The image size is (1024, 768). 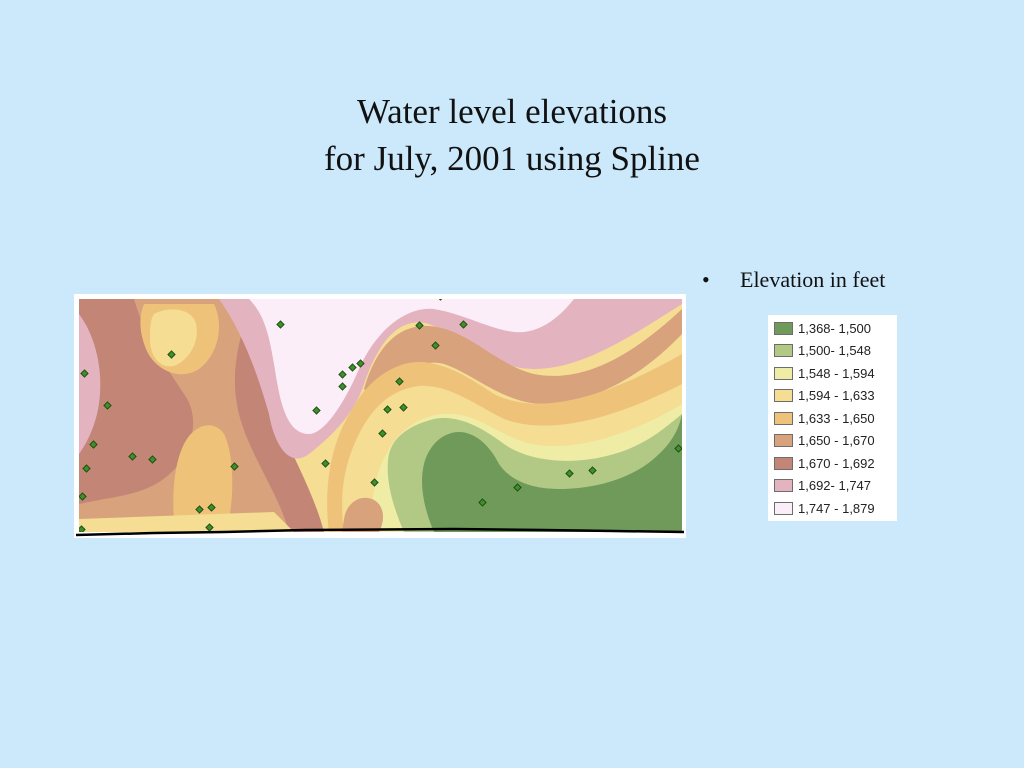 What do you see at coordinates (136, 401) in the screenshot?
I see `zone-1670-1692-west` at bounding box center [136, 401].